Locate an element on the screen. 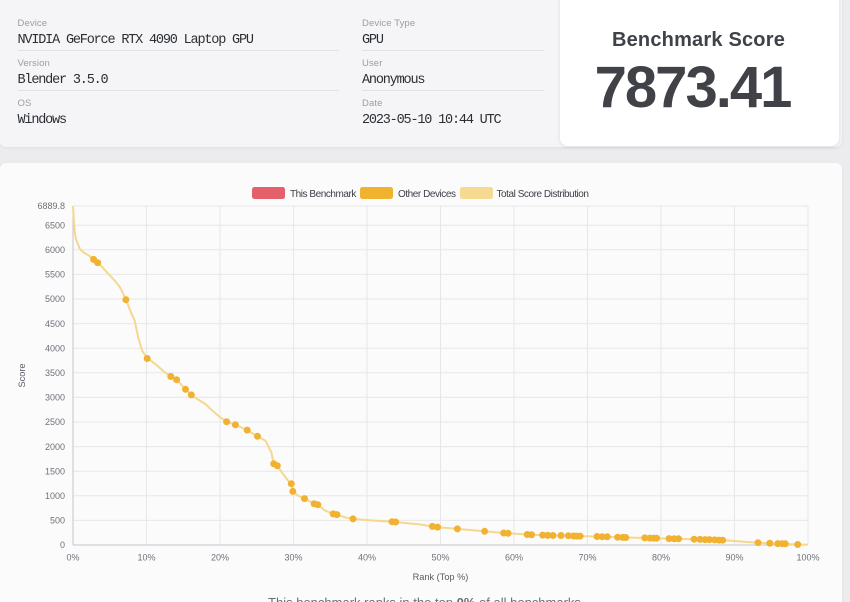 This screenshot has height=602, width=850. svg-text: 4000 is located at coordinates (55, 348).